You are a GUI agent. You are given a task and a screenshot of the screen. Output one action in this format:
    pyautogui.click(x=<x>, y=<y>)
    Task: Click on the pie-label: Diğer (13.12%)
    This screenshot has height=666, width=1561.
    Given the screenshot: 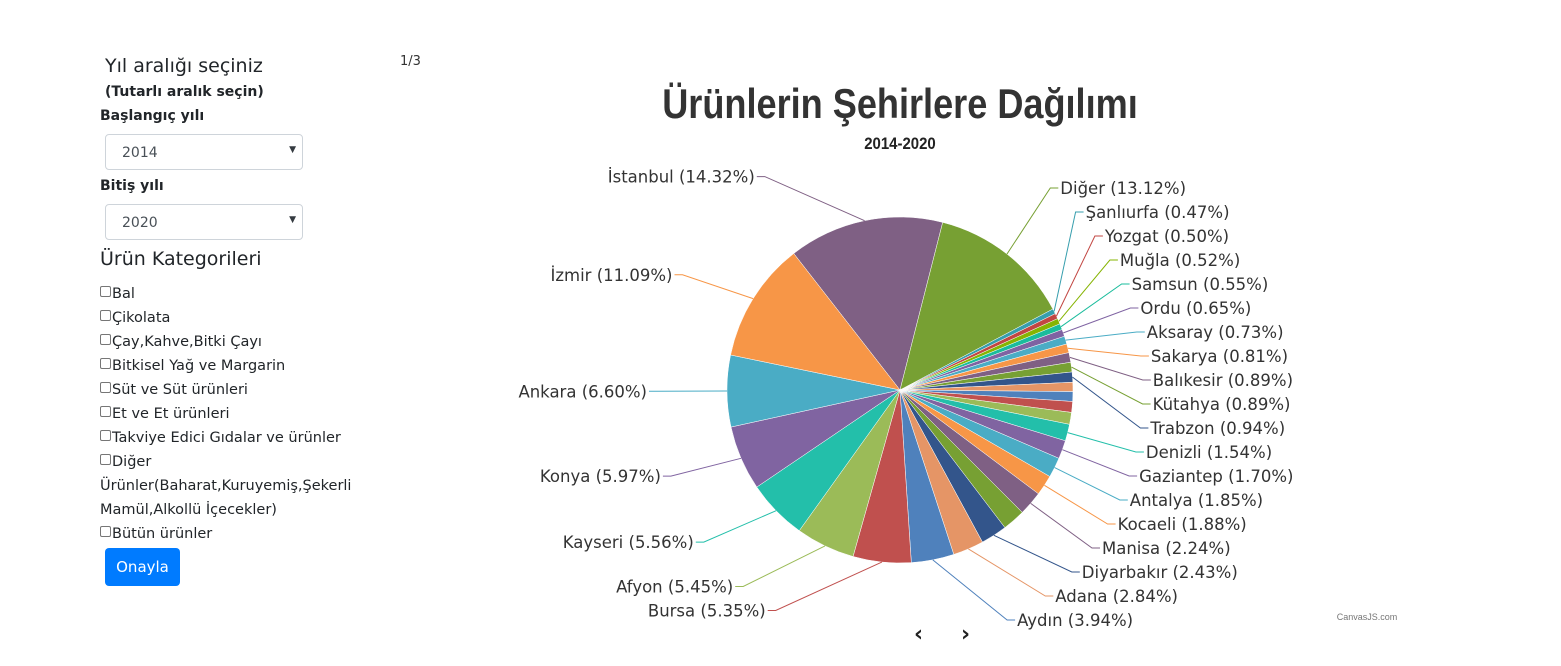 What is the action you would take?
    pyautogui.click(x=1123, y=188)
    